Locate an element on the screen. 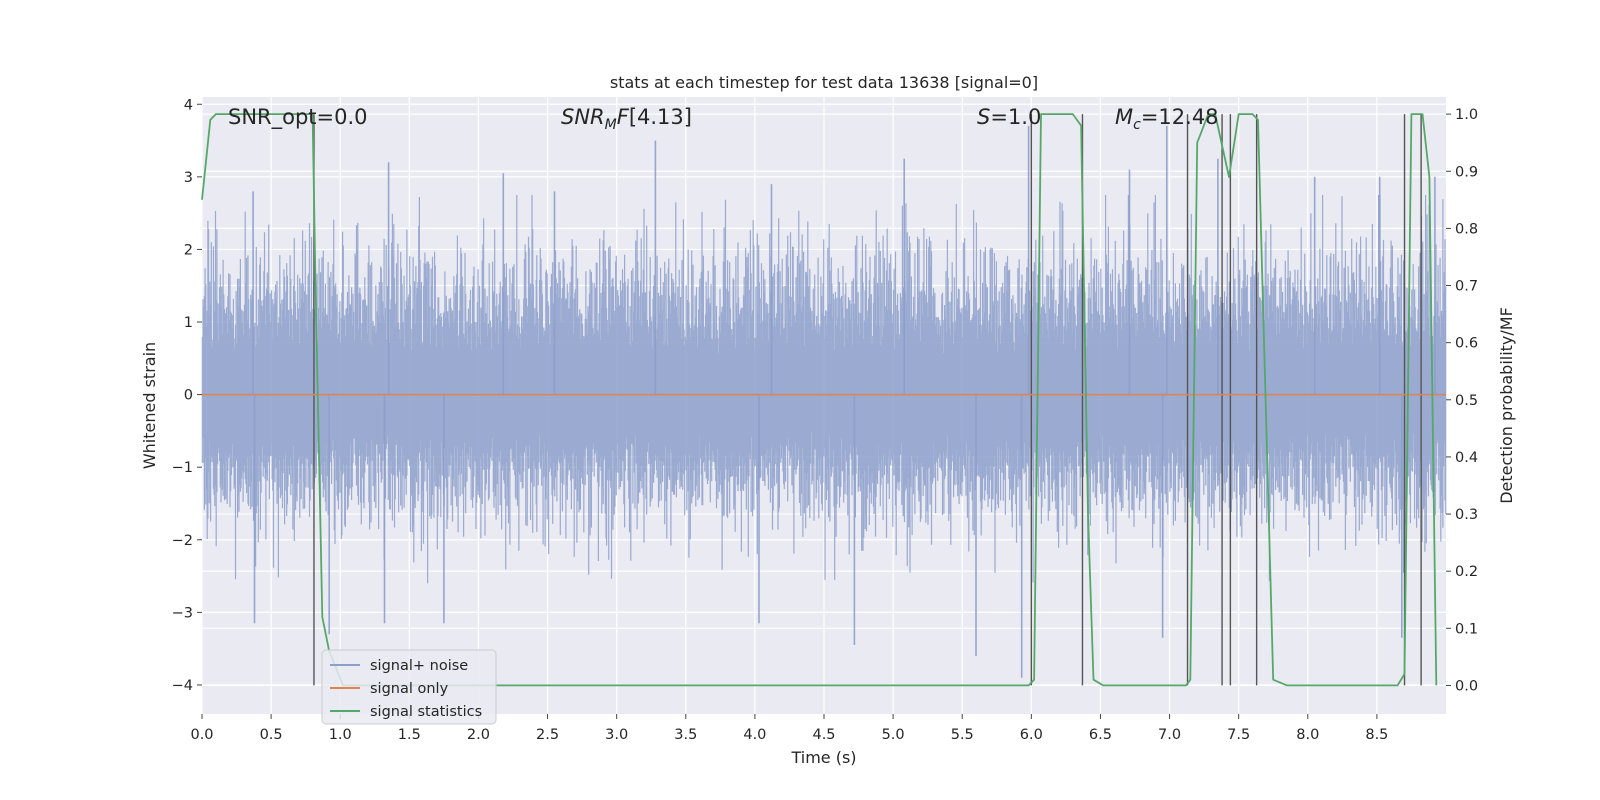 Image resolution: width=1600 pixels, height=800 pixels. y2-tick-label: 0.3 is located at coordinates (1466, 515).